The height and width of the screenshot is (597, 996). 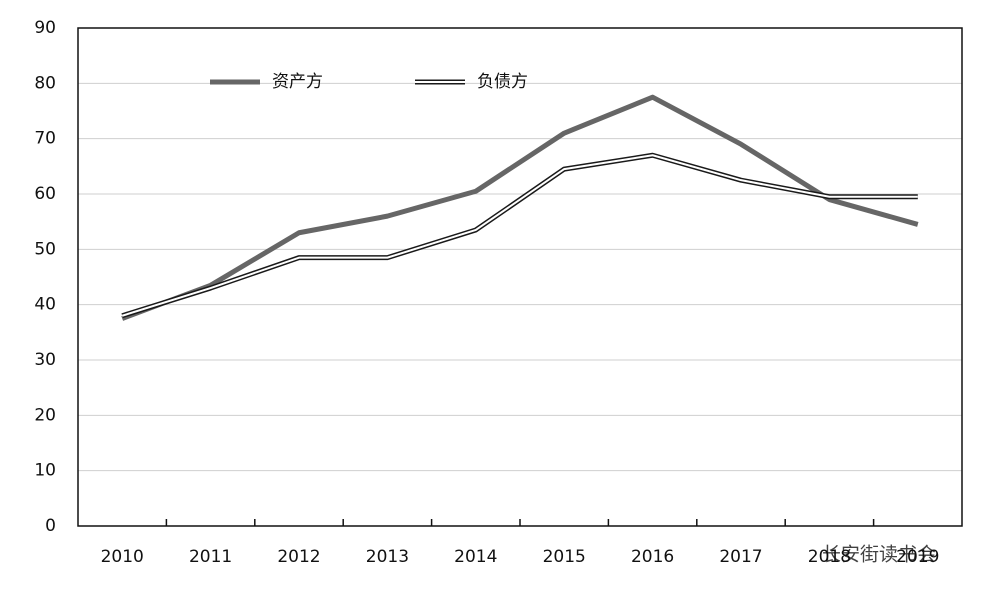 I want to click on y-tick-label: 30, so click(x=45, y=360).